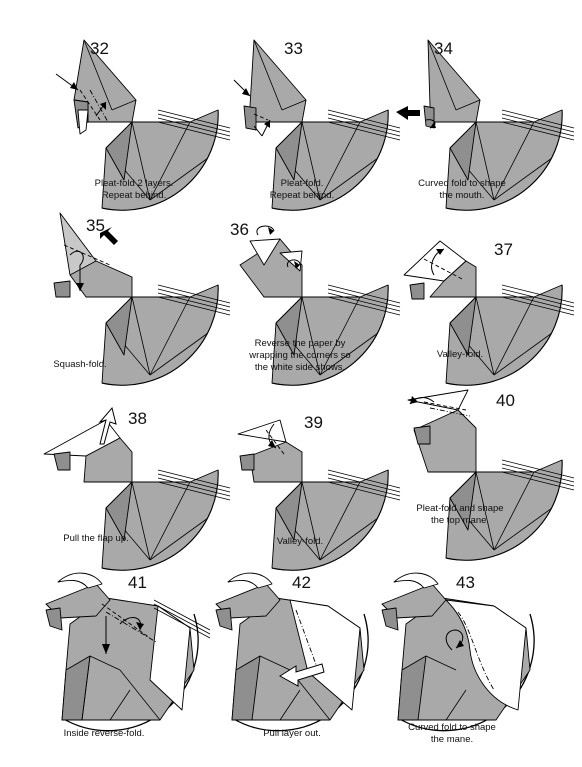 The image size is (582, 767). I want to click on step-36: 36, so click(315, 303).